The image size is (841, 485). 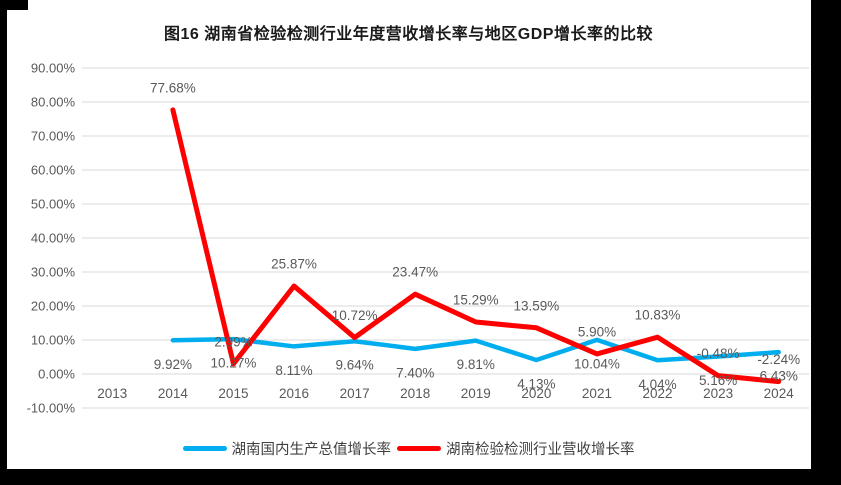 I want to click on y-tick-label: 80.00%, so click(x=53, y=102).